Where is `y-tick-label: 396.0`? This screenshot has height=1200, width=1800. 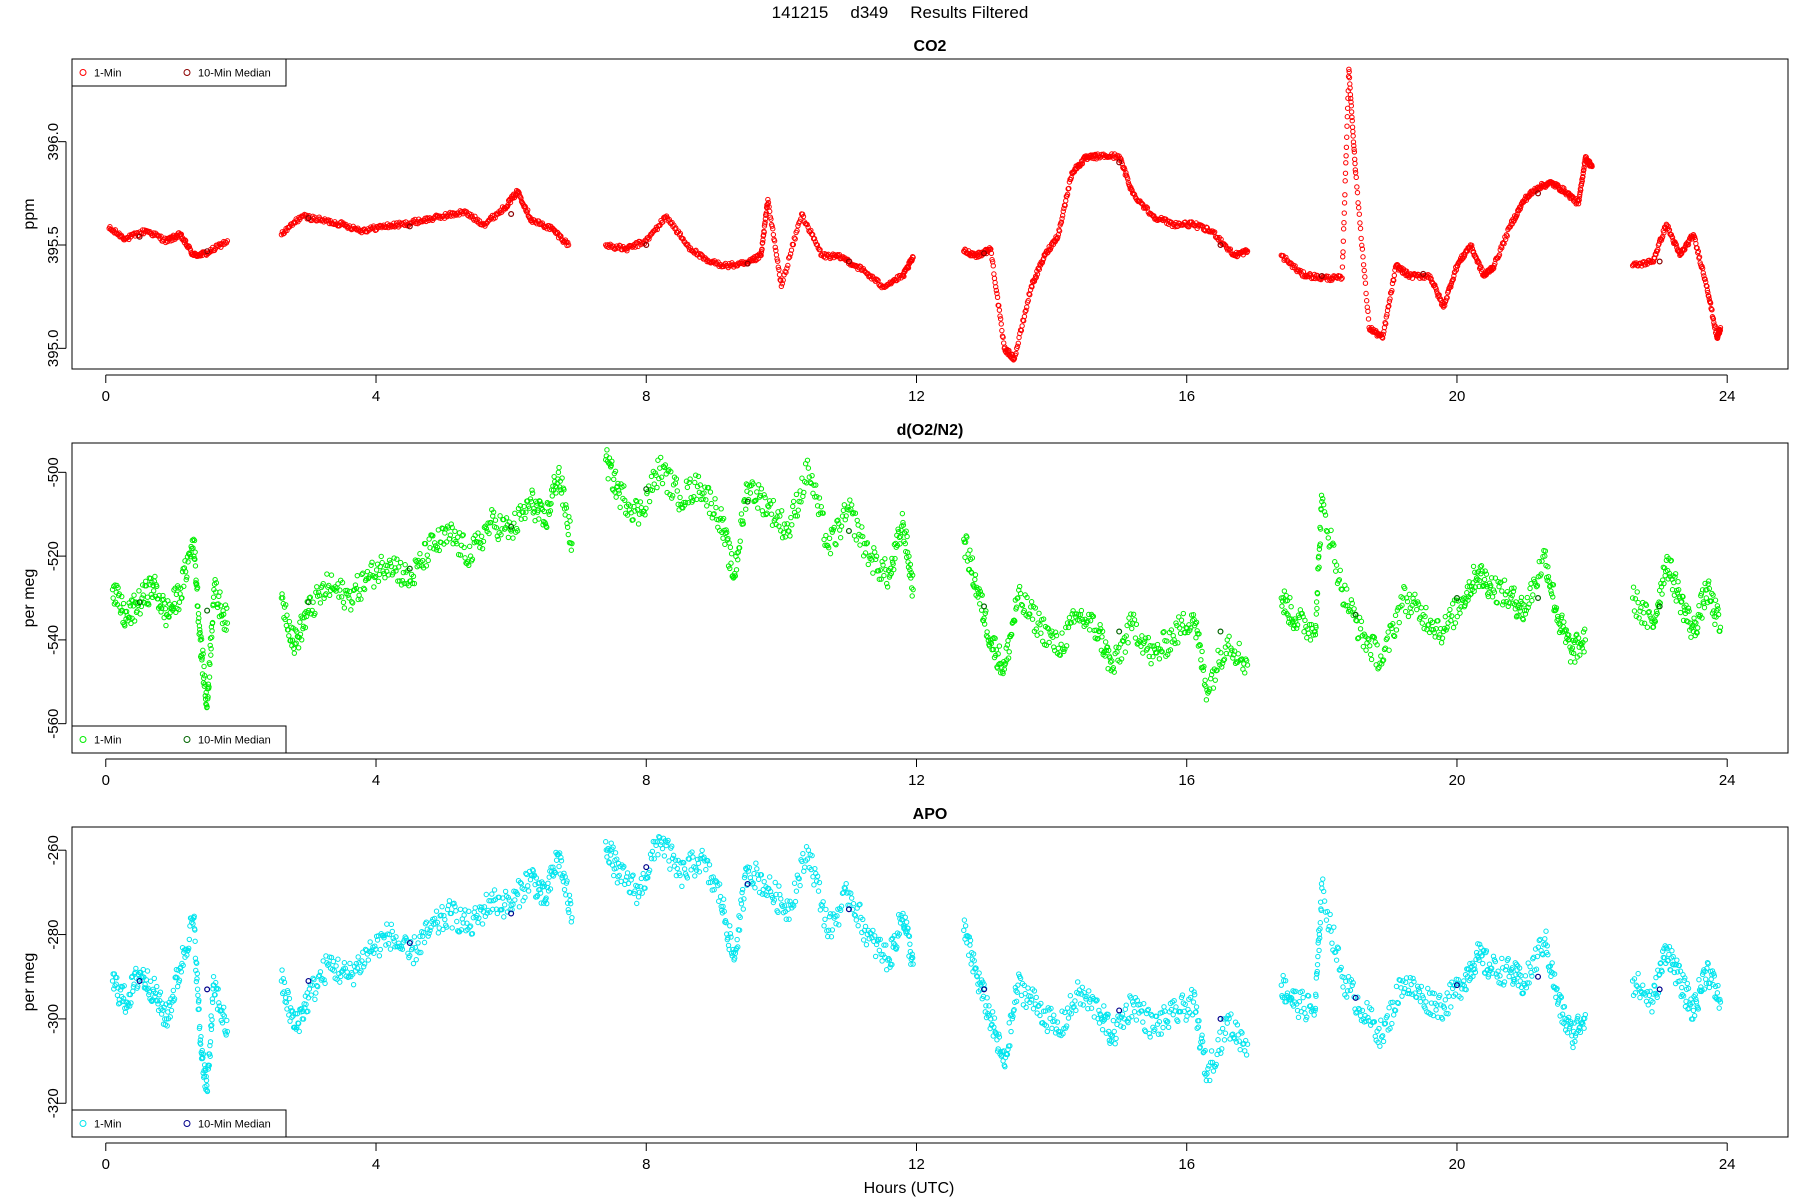 y-tick-label: 396.0 is located at coordinates (53, 142).